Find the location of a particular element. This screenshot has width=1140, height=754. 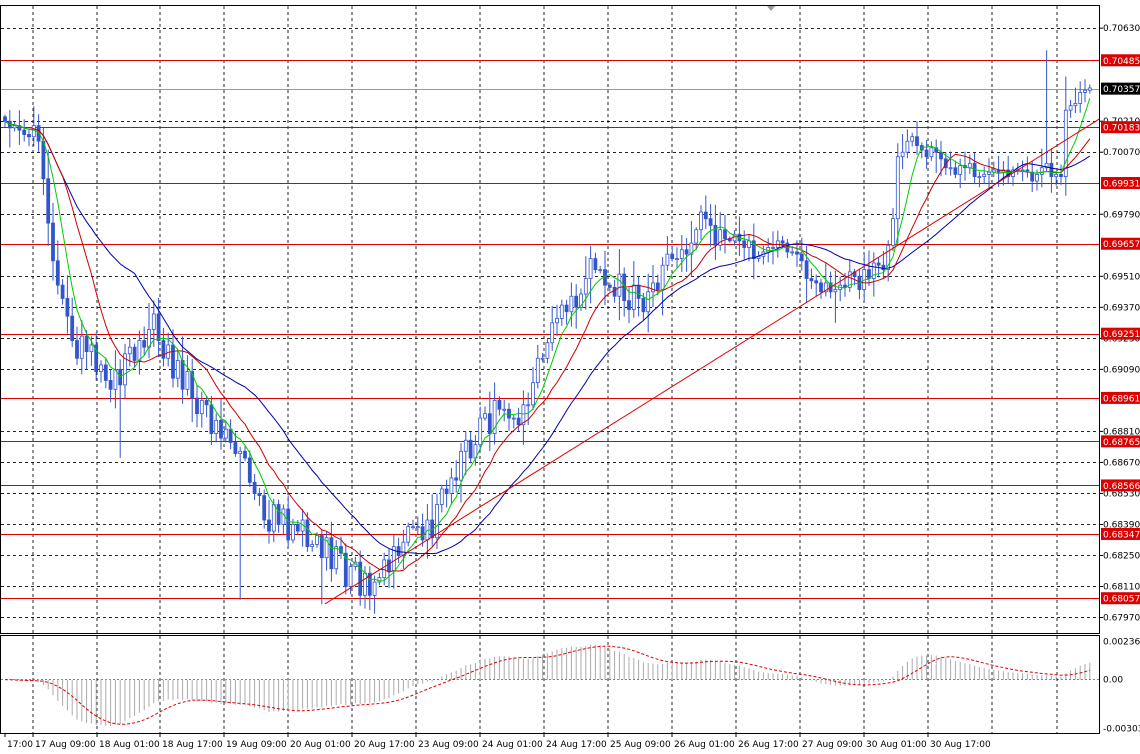

current-price-label: 0.70357 is located at coordinates (1121, 90).